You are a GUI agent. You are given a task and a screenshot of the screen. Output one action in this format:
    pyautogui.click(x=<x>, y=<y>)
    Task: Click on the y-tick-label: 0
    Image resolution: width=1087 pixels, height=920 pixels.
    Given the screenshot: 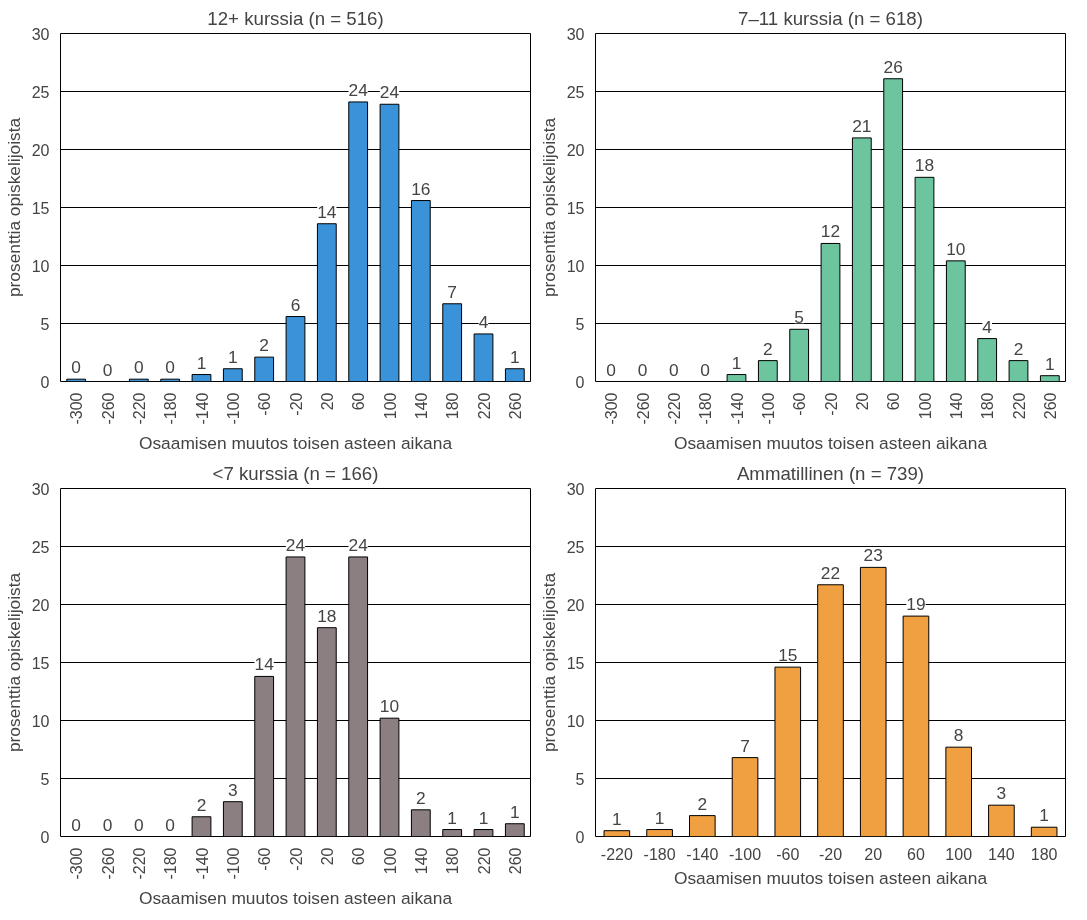 What is the action you would take?
    pyautogui.click(x=580, y=837)
    